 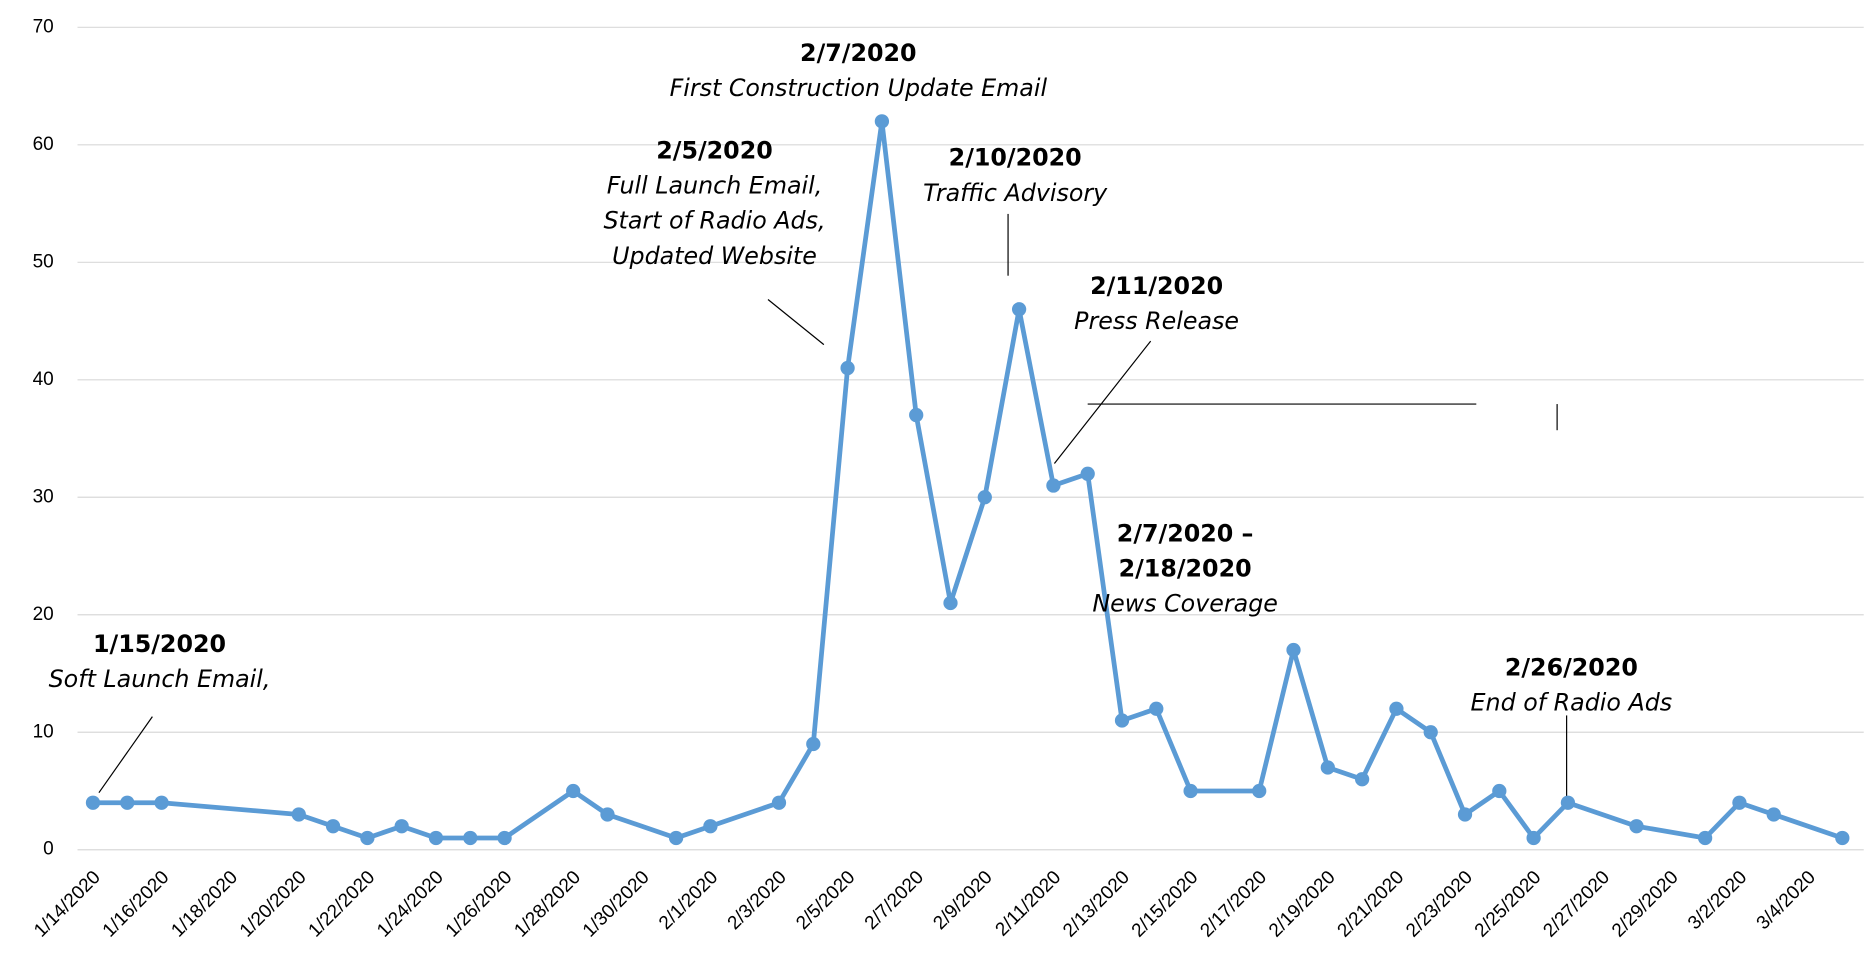 What do you see at coordinates (1302, 904) in the screenshot?
I see `x-tick-label: 2/19/2020` at bounding box center [1302, 904].